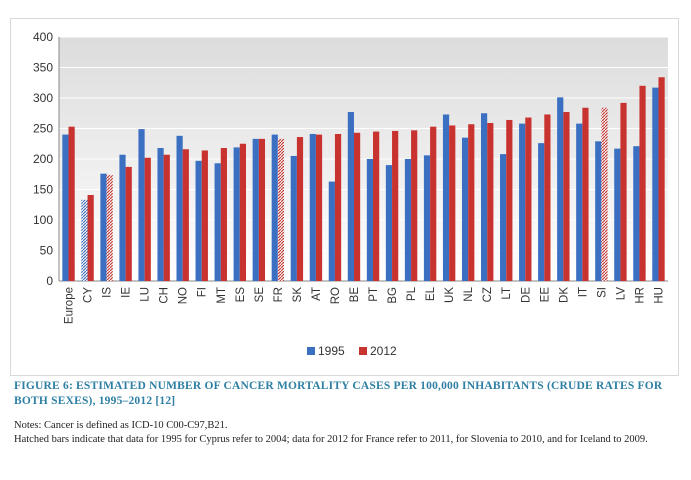  What do you see at coordinates (293, 218) in the screenshot?
I see `bar-1995-sk` at bounding box center [293, 218].